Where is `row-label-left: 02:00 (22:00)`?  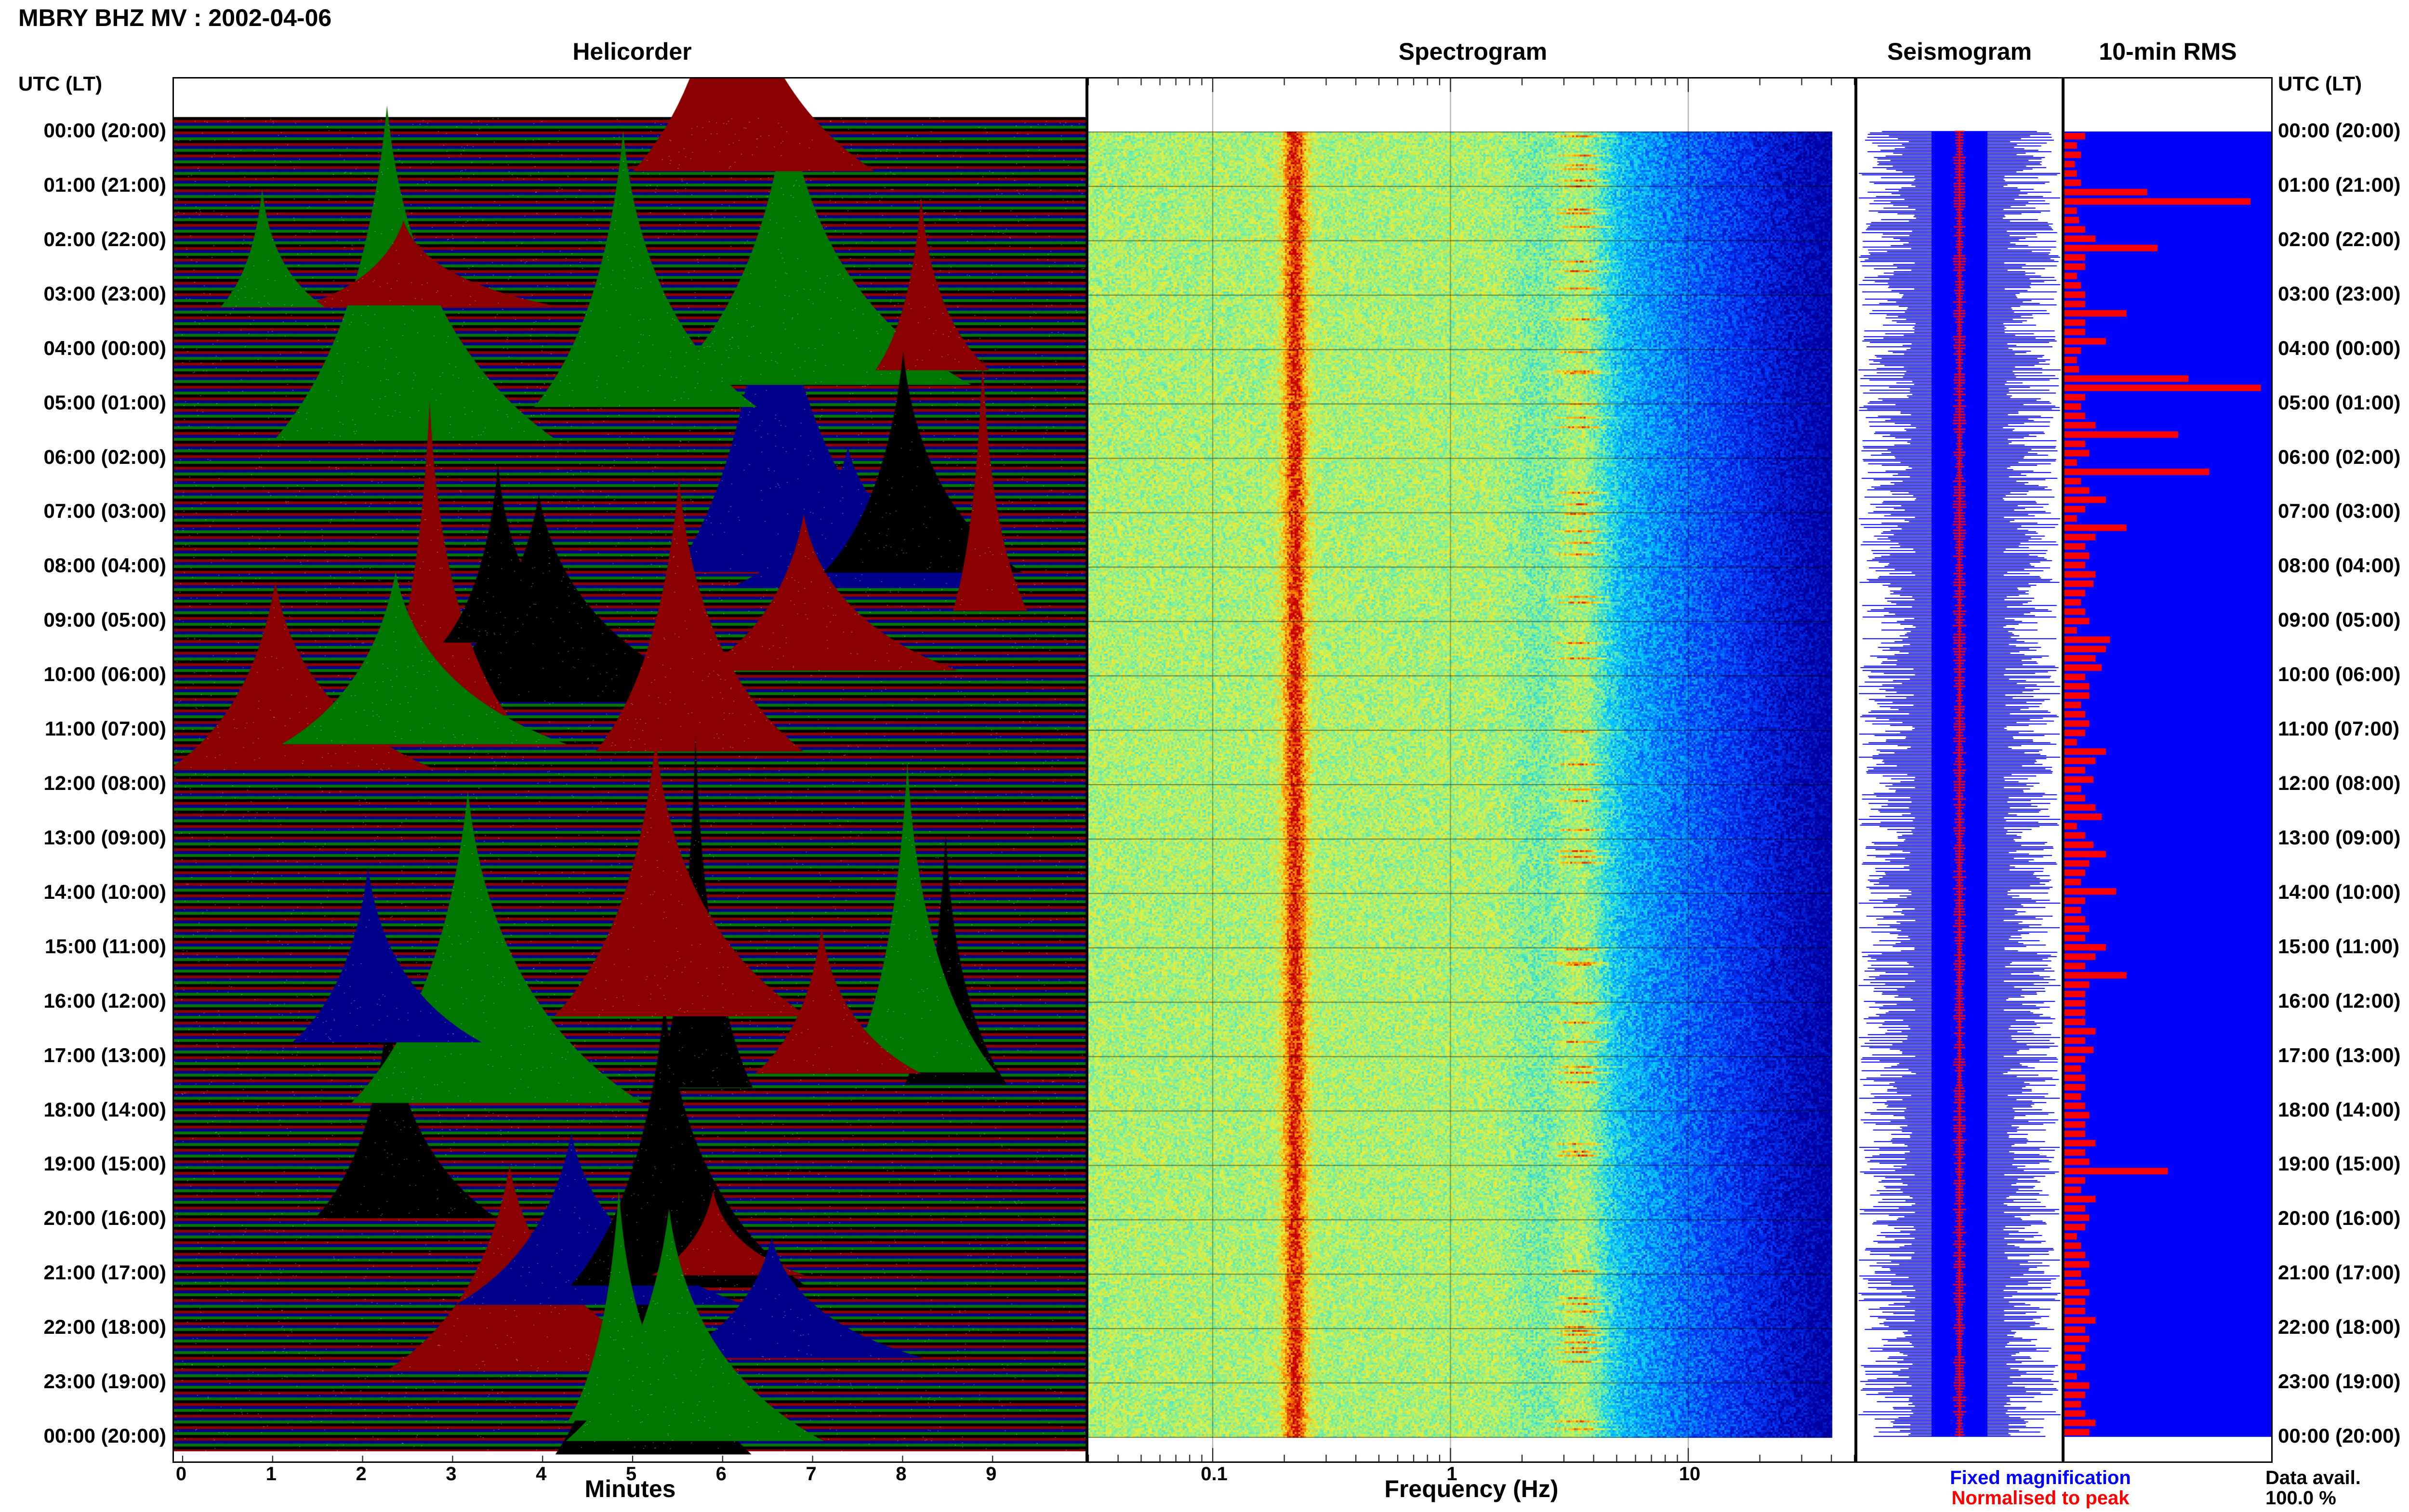 row-label-left: 02:00 (22:00) is located at coordinates (104, 238).